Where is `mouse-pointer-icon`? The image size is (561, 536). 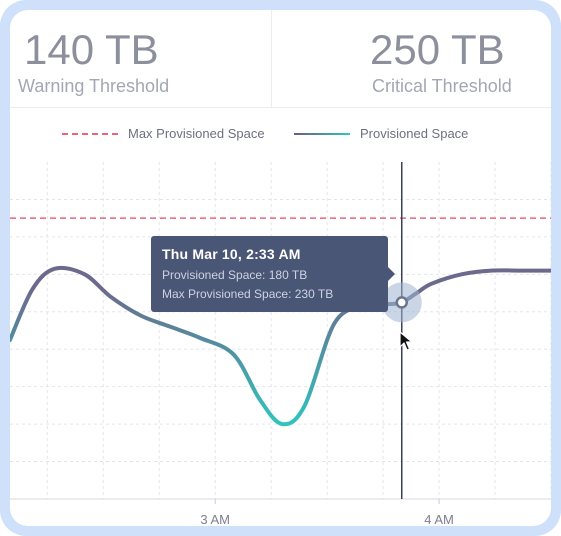 mouse-pointer-icon is located at coordinates (406, 341).